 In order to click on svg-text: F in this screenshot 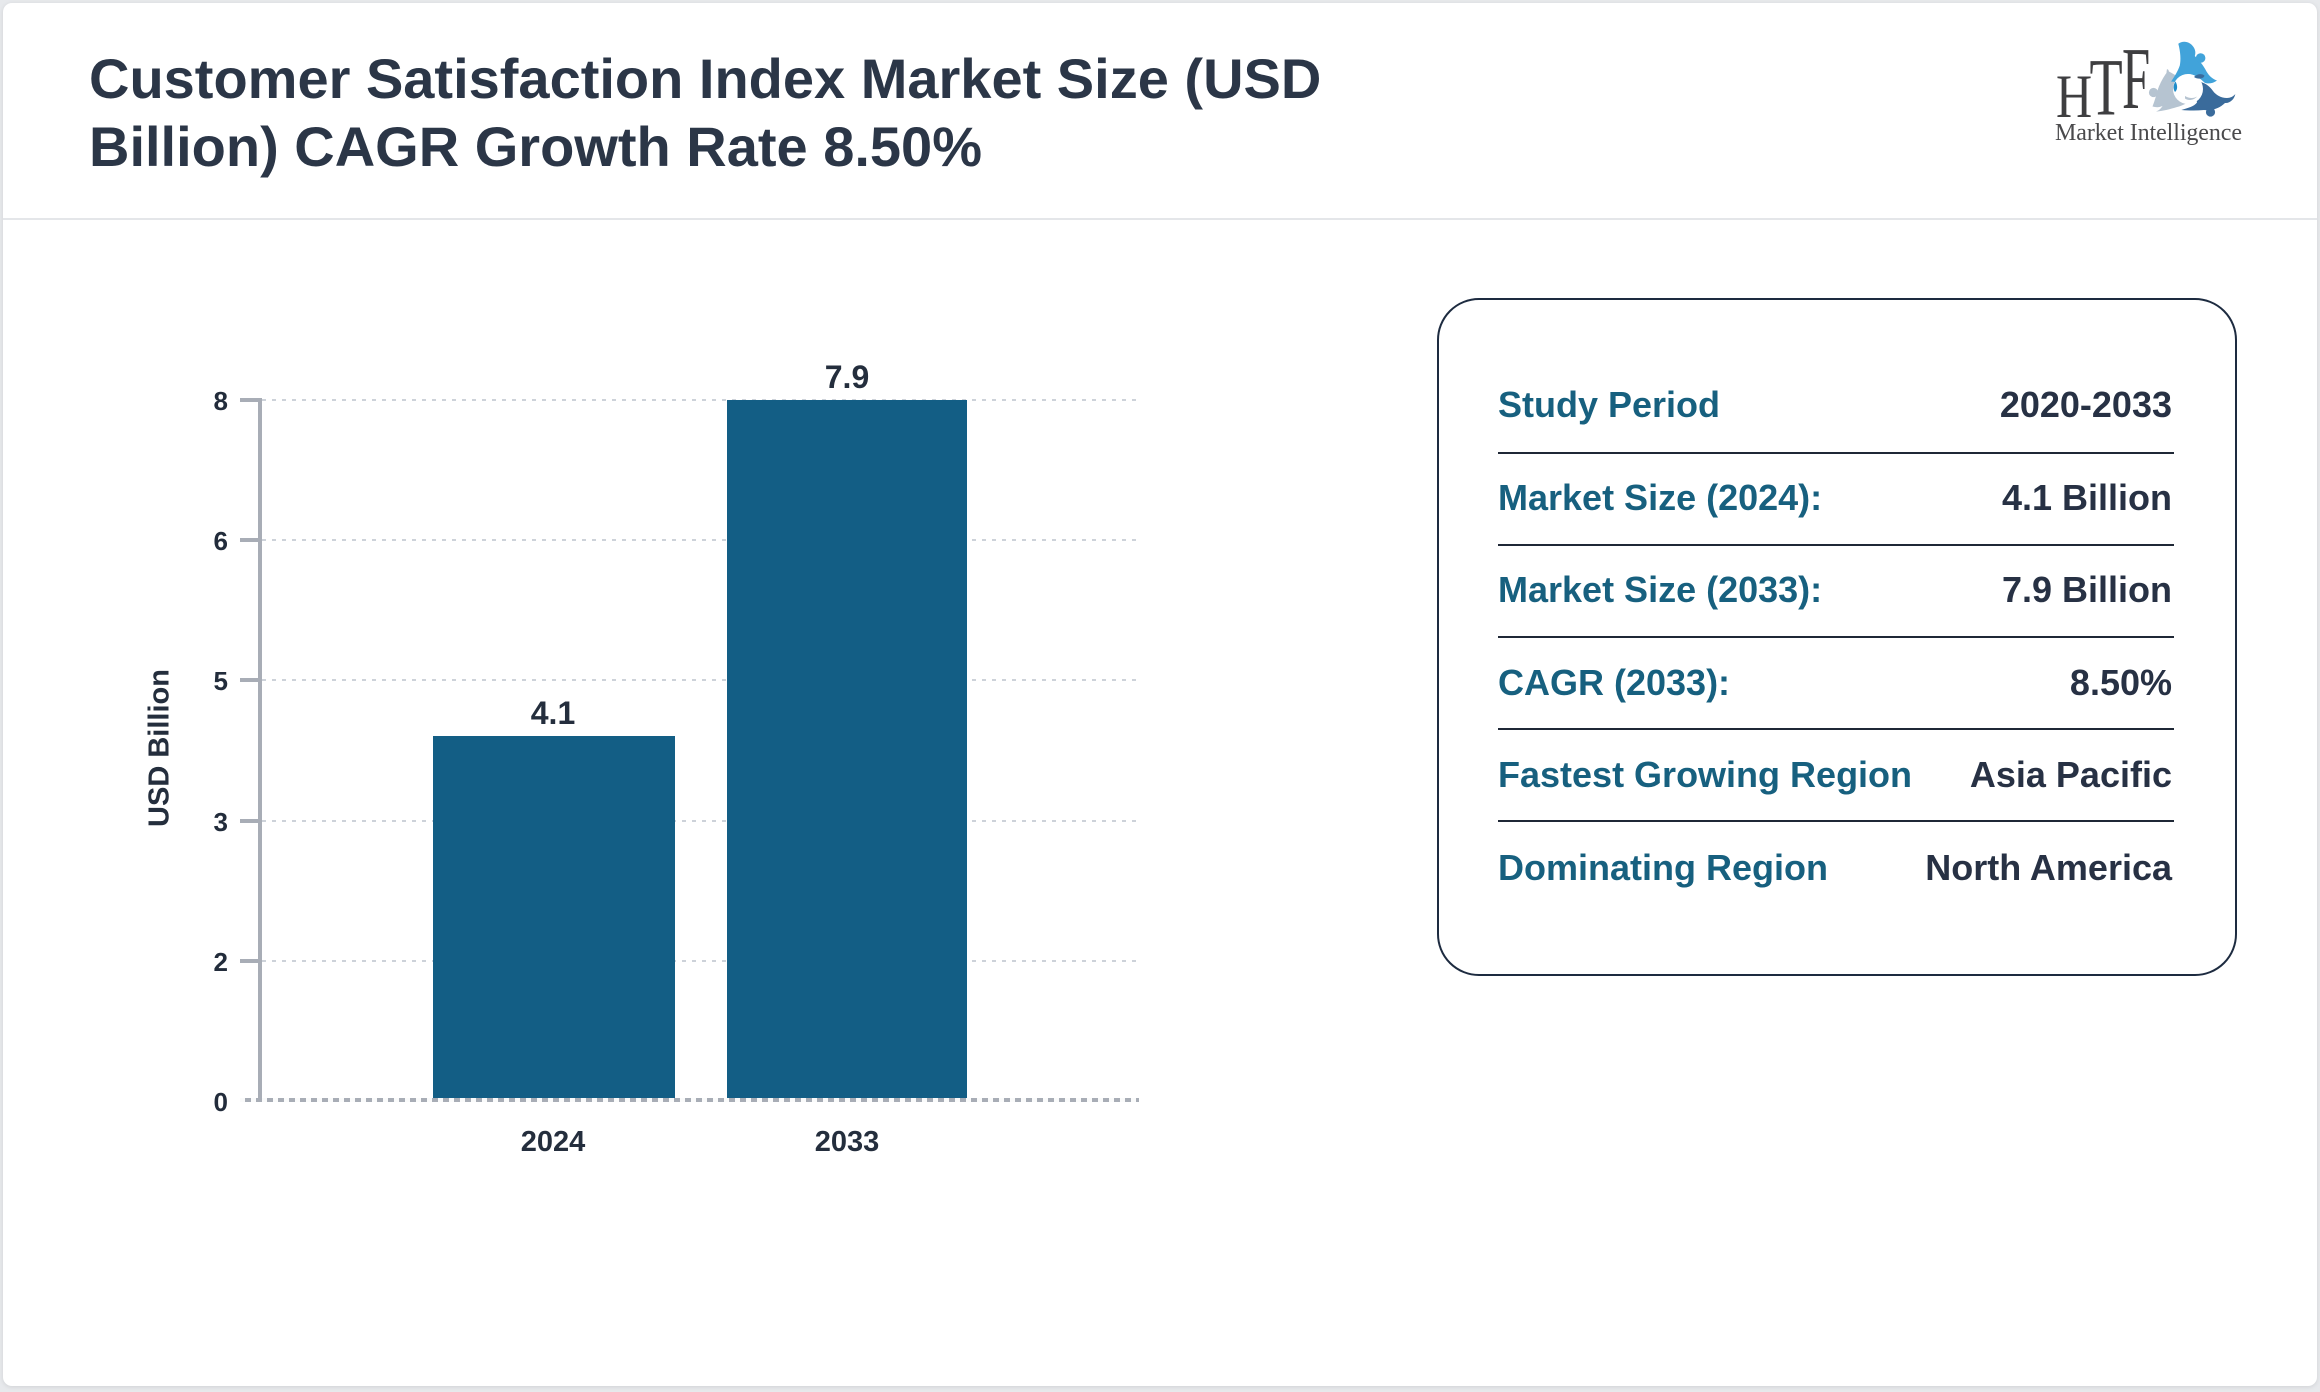, I will do `click(2136, 79)`.